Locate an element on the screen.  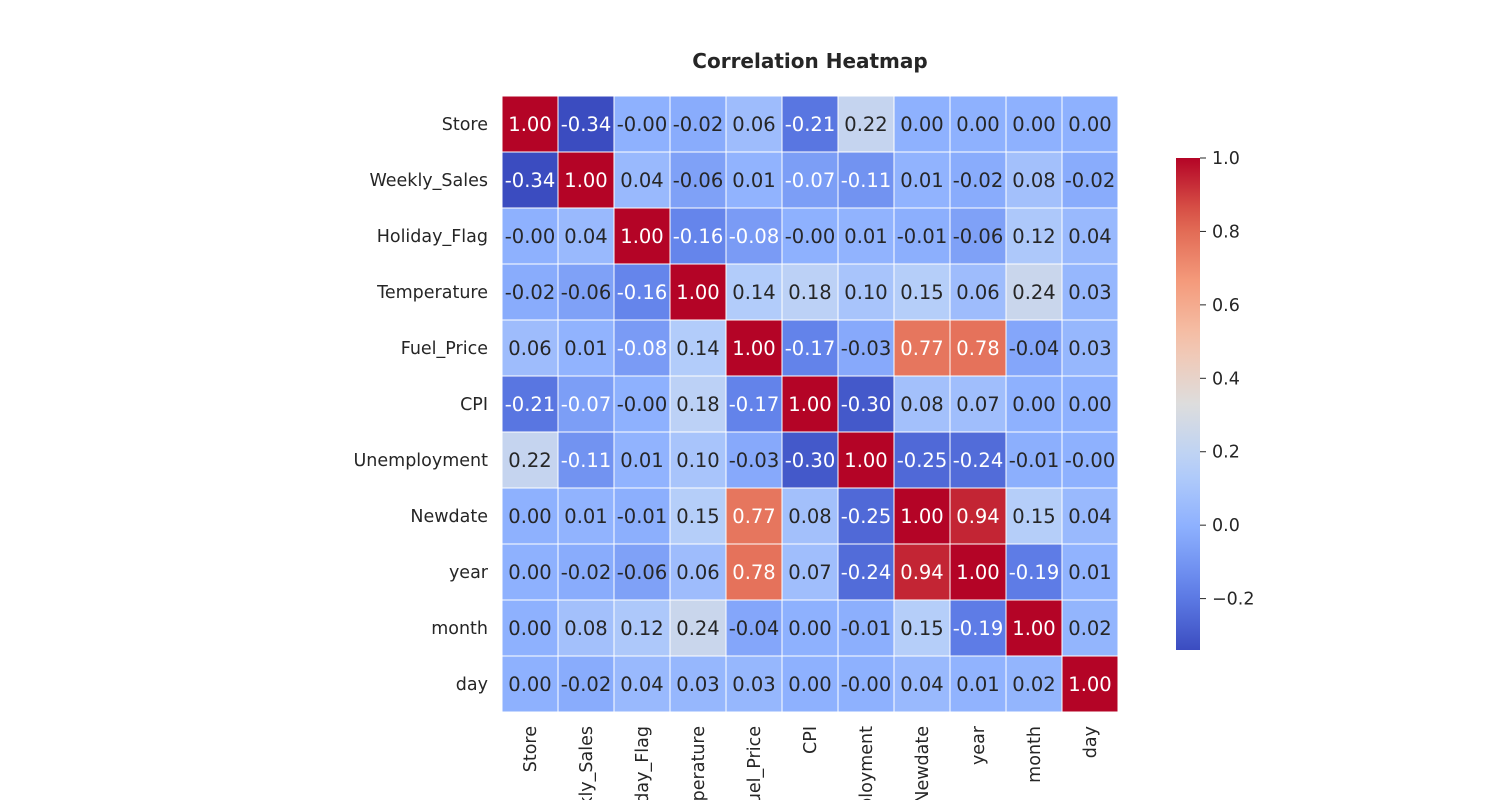
row-tick-label: year is located at coordinates (469, 573).